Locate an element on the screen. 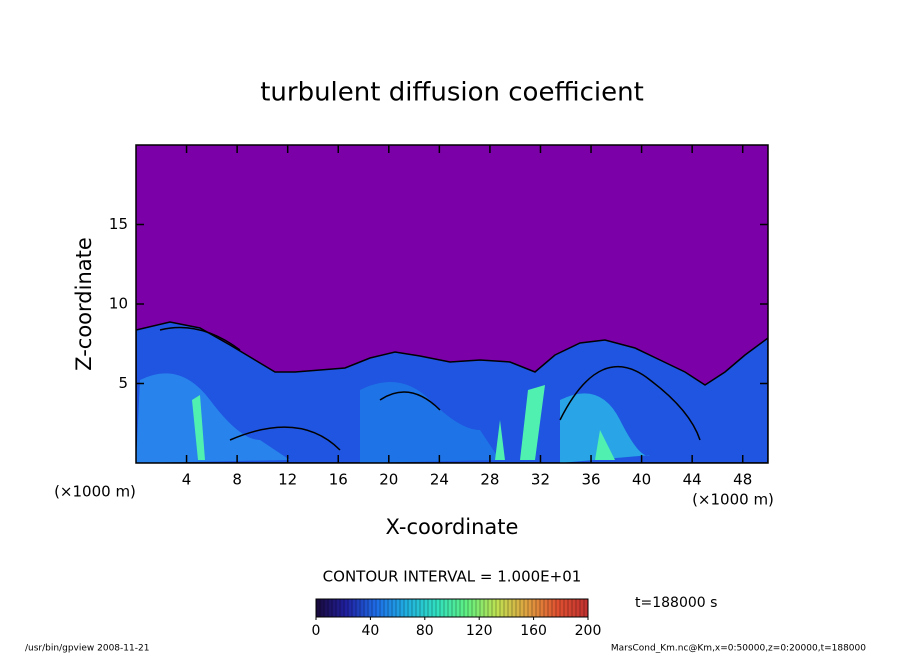 This screenshot has height=654, width=904. x-unit-left: (×1000 m) is located at coordinates (95, 492).